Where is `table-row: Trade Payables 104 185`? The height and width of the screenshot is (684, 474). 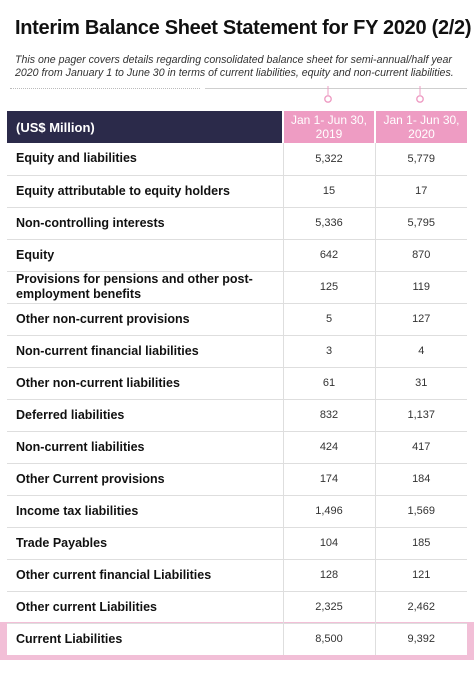 table-row: Trade Payables 104 185 is located at coordinates (237, 543).